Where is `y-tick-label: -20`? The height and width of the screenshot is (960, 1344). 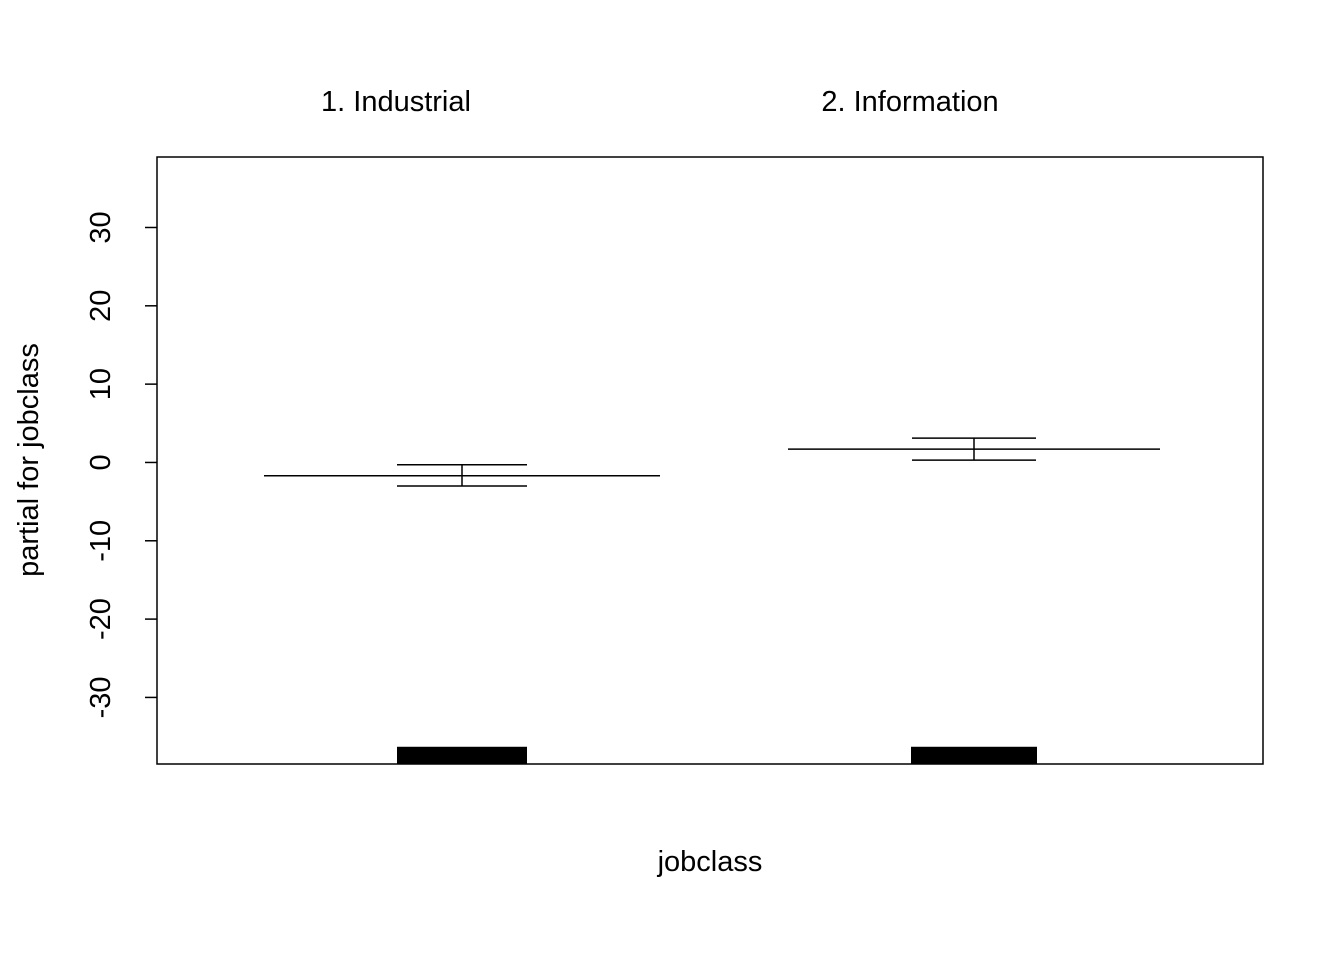
y-tick-label: -20 is located at coordinates (101, 619).